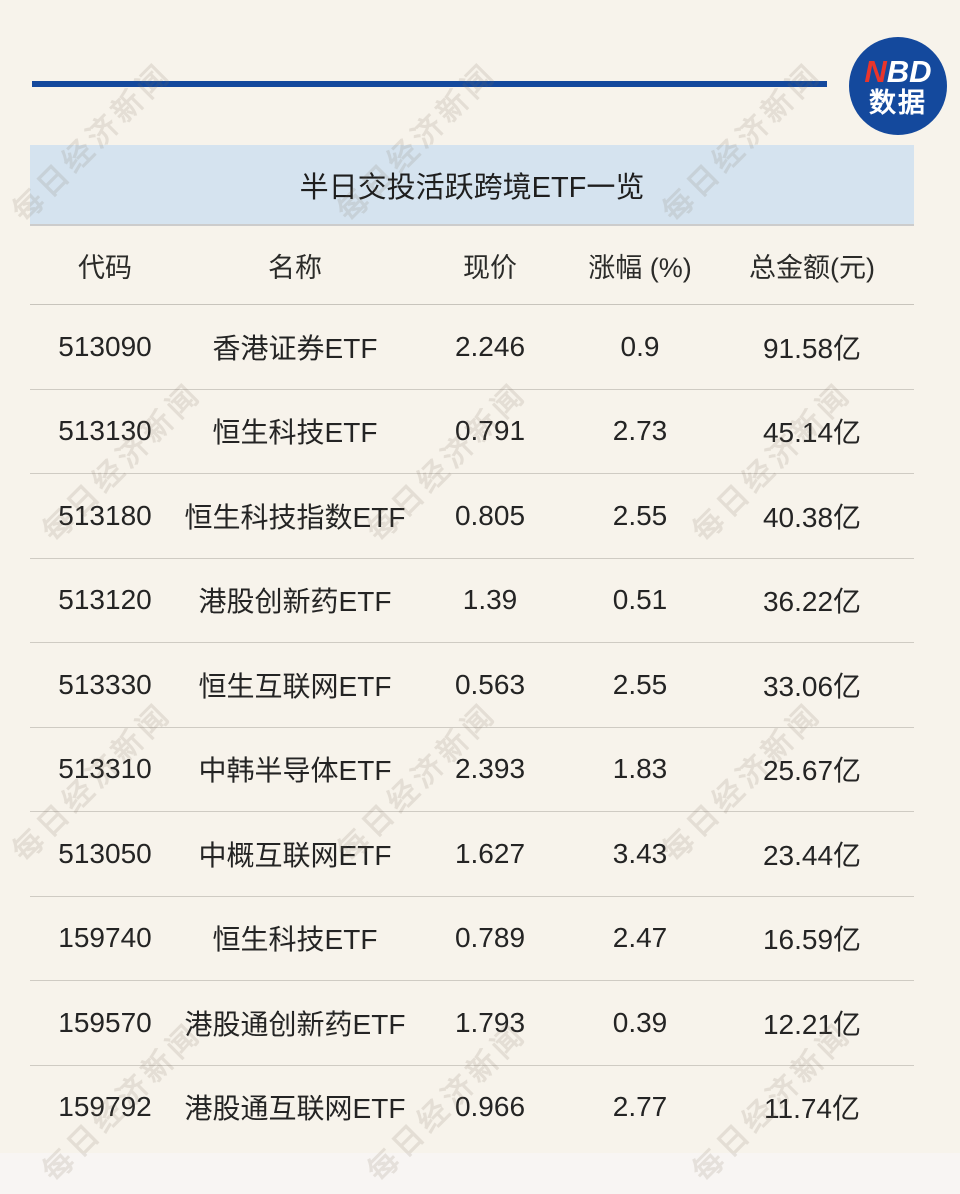 The image size is (960, 1194). Describe the element at coordinates (812, 1024) in the screenshot. I see `cell-total-amount: 12.21亿` at that location.